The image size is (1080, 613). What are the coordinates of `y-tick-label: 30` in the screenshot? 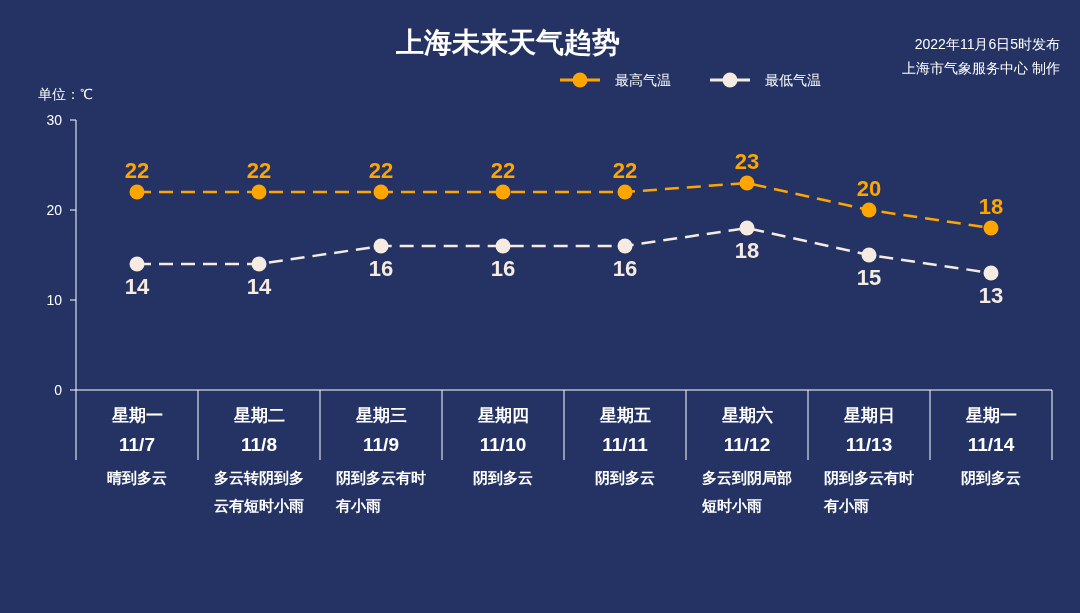 It's located at (54, 120).